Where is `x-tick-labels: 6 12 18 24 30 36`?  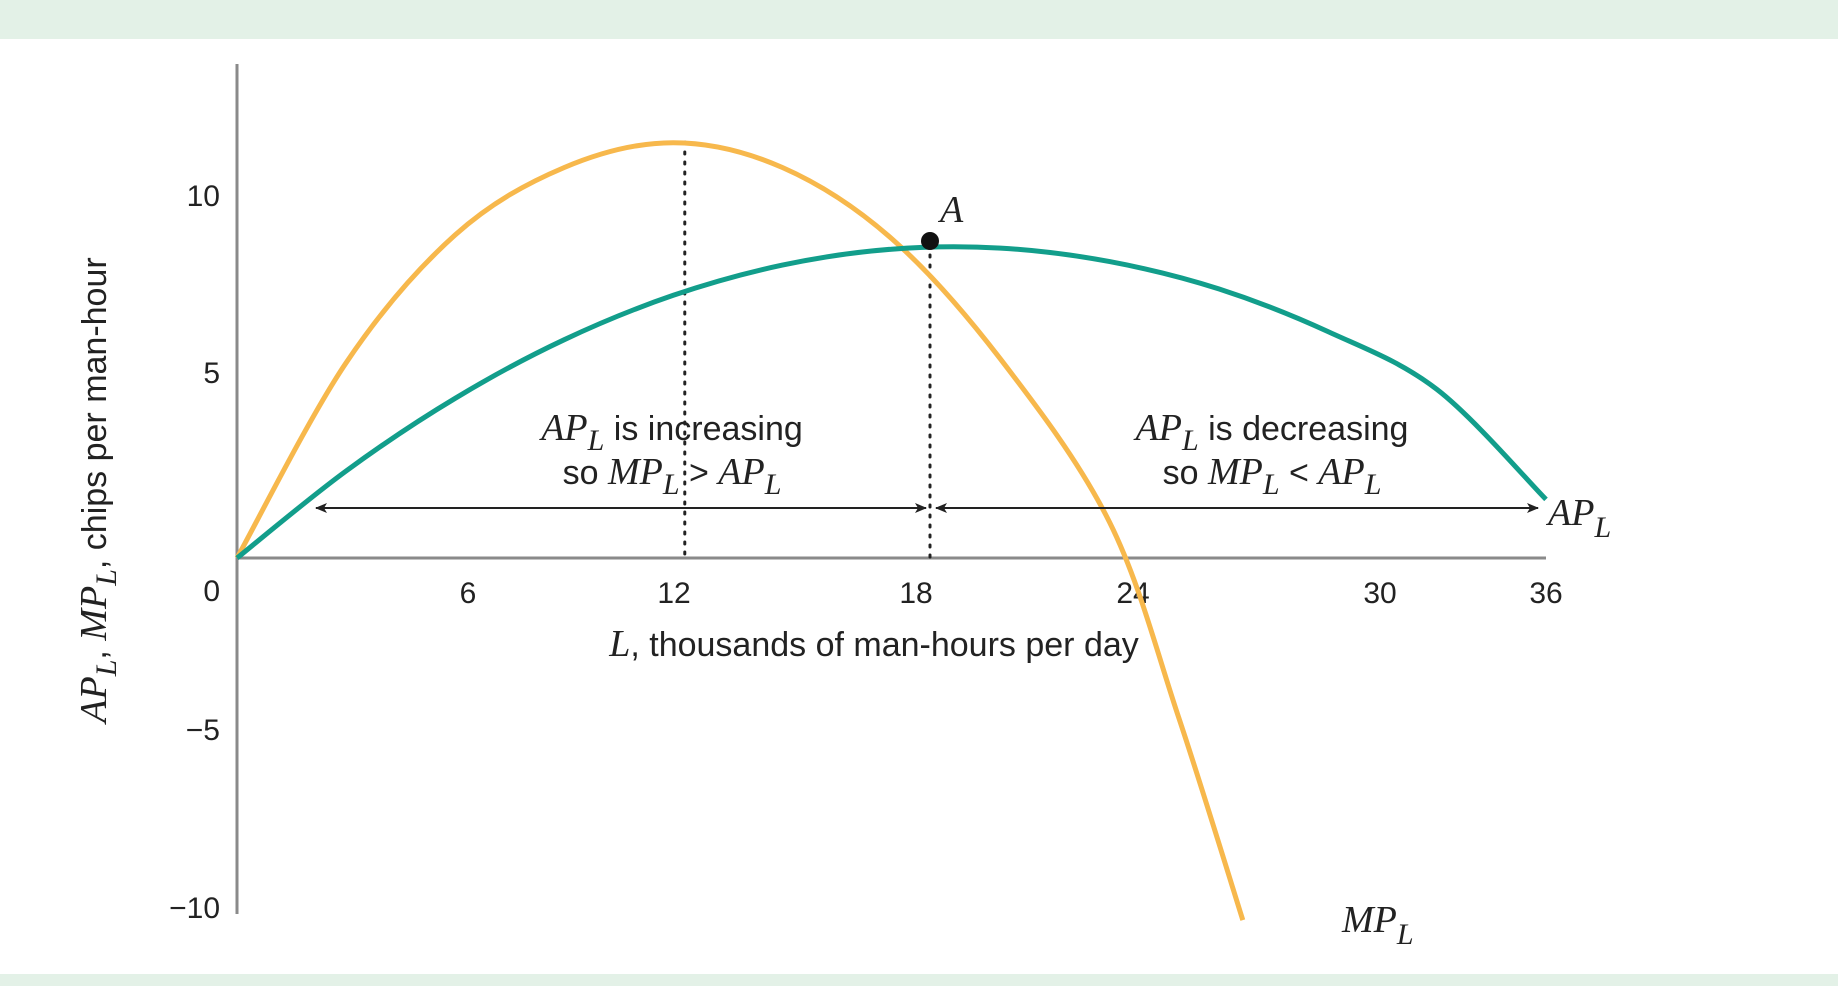
x-tick-labels: 6 12 18 24 30 36 is located at coordinates (1011, 593).